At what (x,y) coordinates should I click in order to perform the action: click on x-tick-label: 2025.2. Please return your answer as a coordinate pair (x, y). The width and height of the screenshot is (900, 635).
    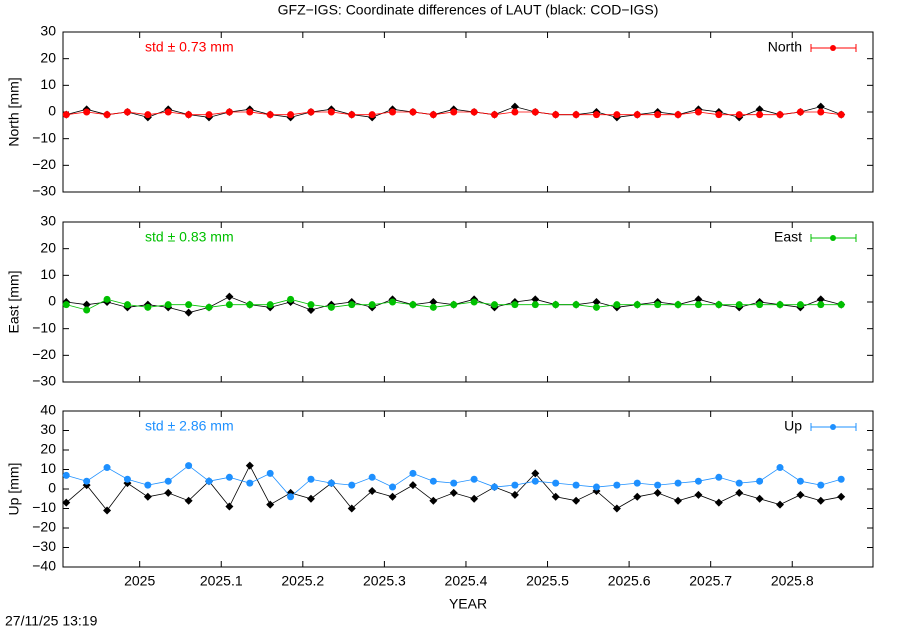
    Looking at the image, I should click on (302, 581).